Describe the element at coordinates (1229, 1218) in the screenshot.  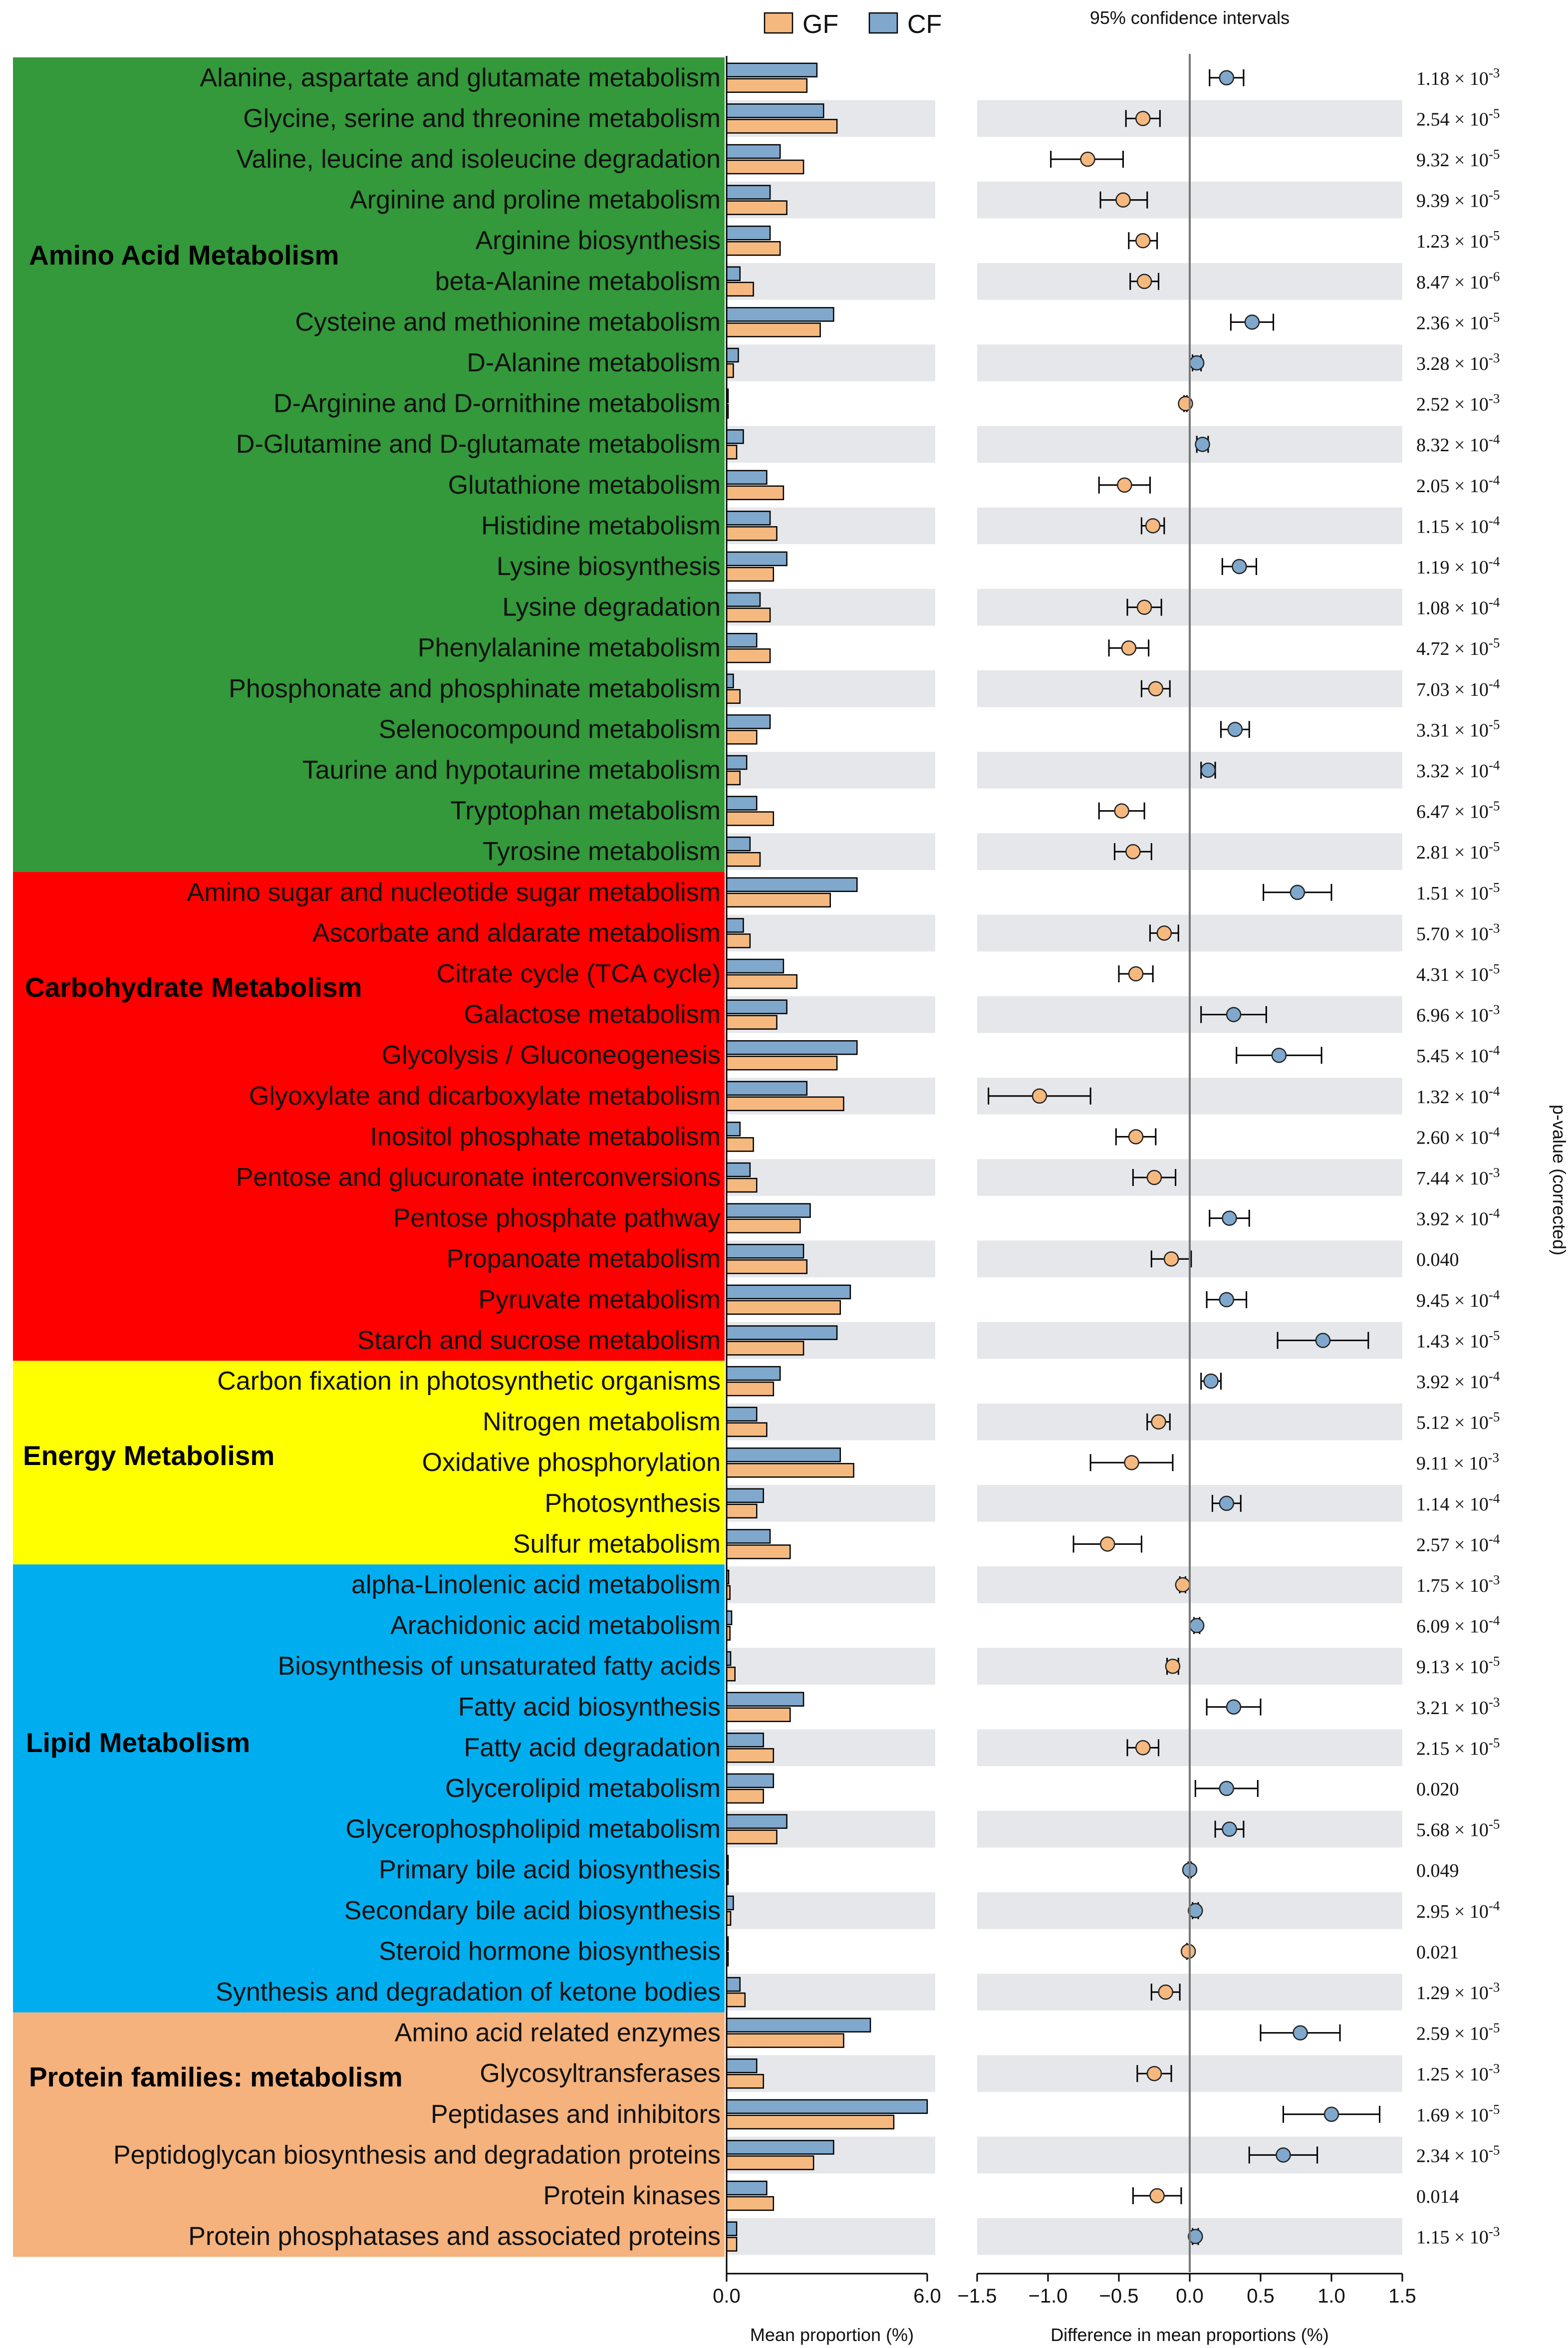
I see `ci-point-pentose-phosphate-pathway` at that location.